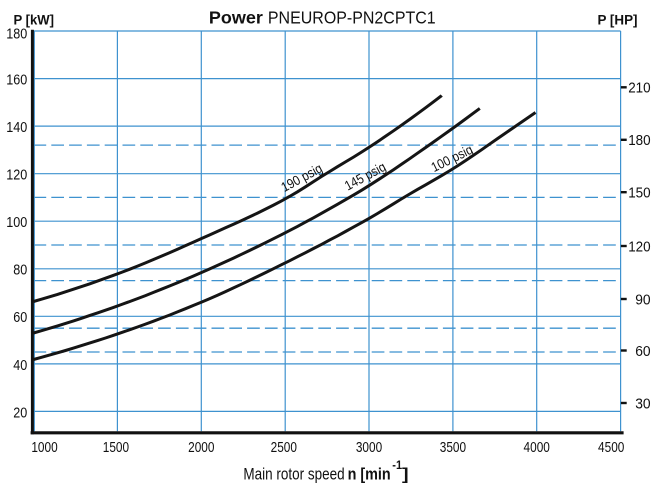  What do you see at coordinates (20, 366) in the screenshot?
I see `svg-text: 40` at bounding box center [20, 366].